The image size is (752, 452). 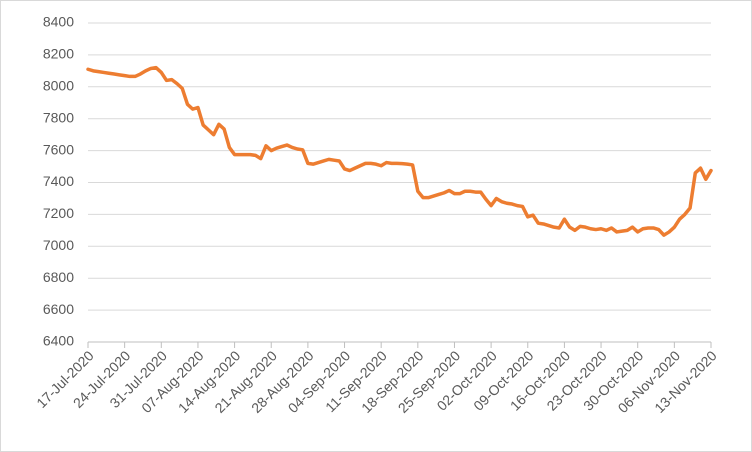 I want to click on y-tick-label: 7400, so click(x=58, y=181).